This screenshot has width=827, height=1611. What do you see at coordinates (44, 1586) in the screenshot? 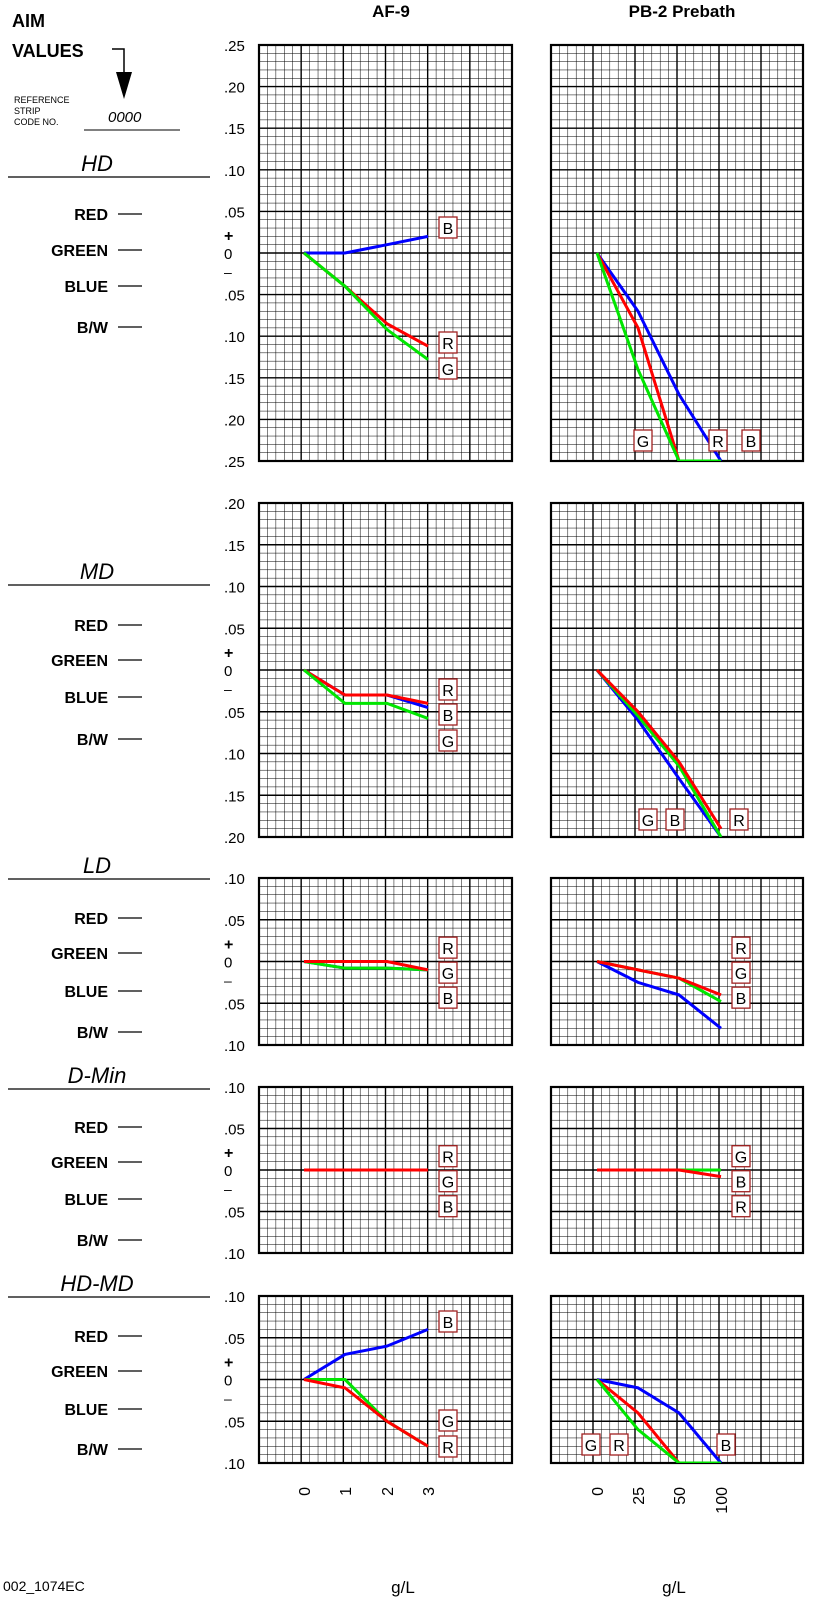
I see `figure-code: 002_1074EC` at bounding box center [44, 1586].